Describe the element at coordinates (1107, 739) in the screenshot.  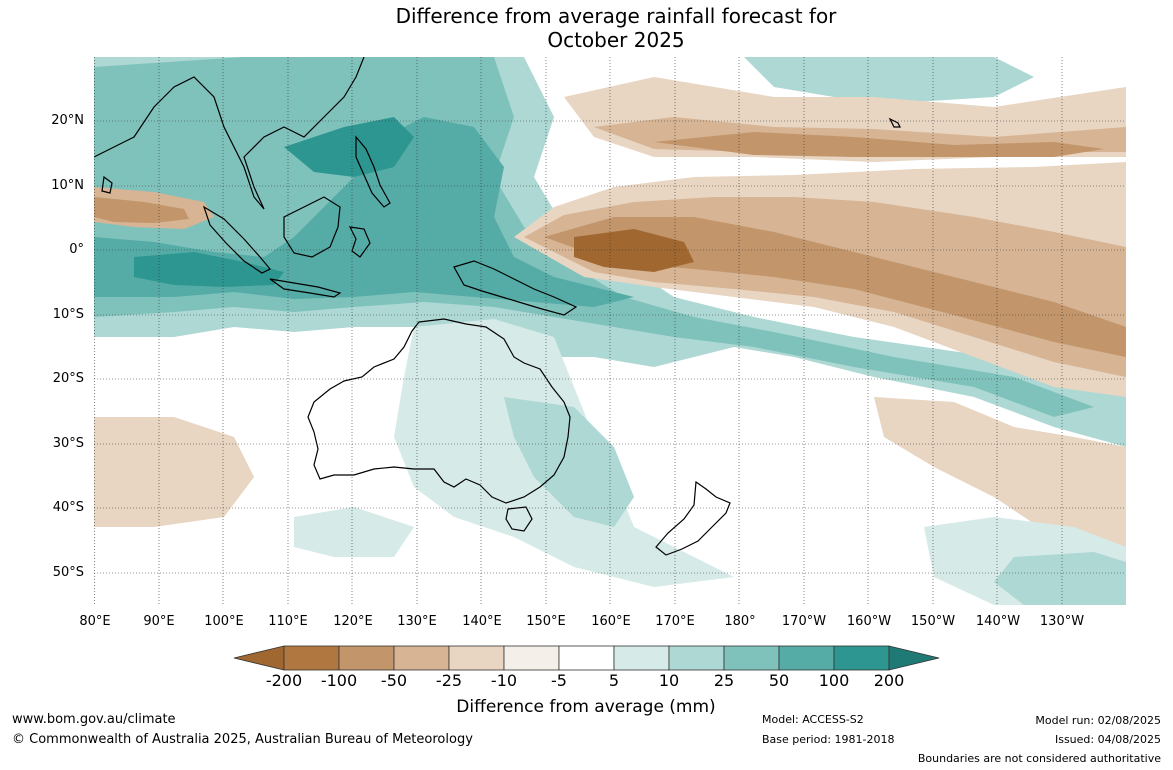
I see `issued-text: Issued: 04/08/2025` at that location.